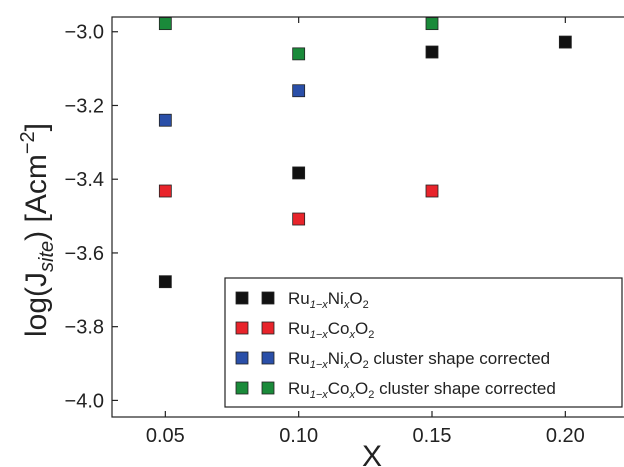  I want to click on y-tick-label: −3.8, so click(84, 328).